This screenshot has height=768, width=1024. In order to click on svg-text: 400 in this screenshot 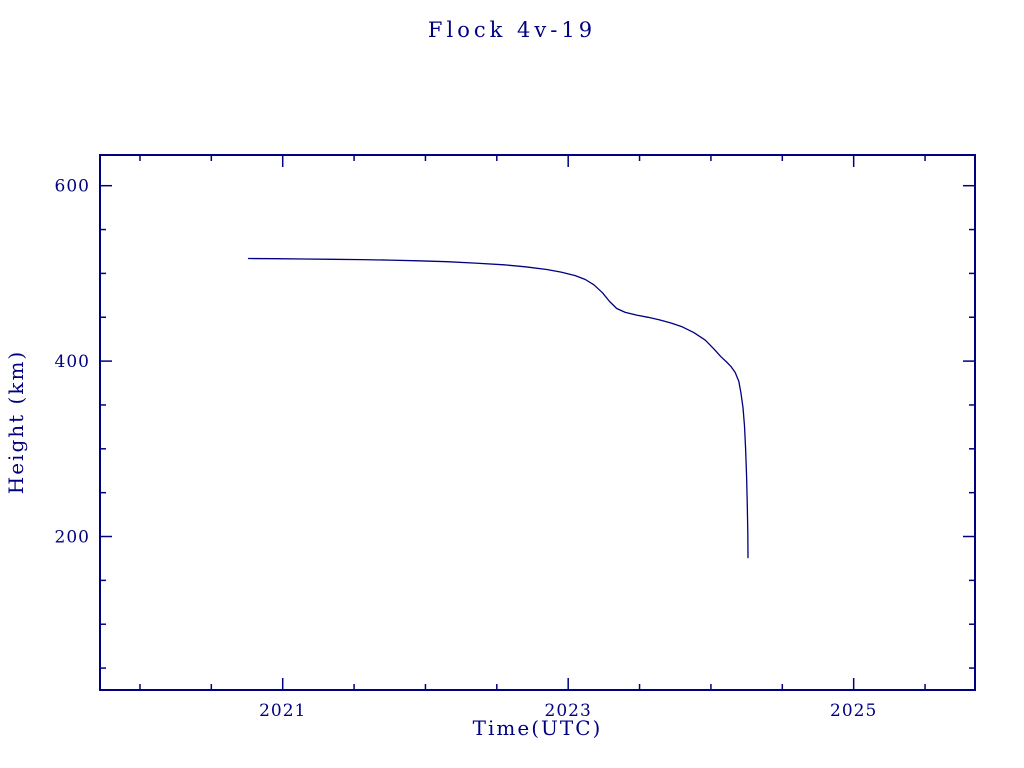, I will do `click(72, 362)`.